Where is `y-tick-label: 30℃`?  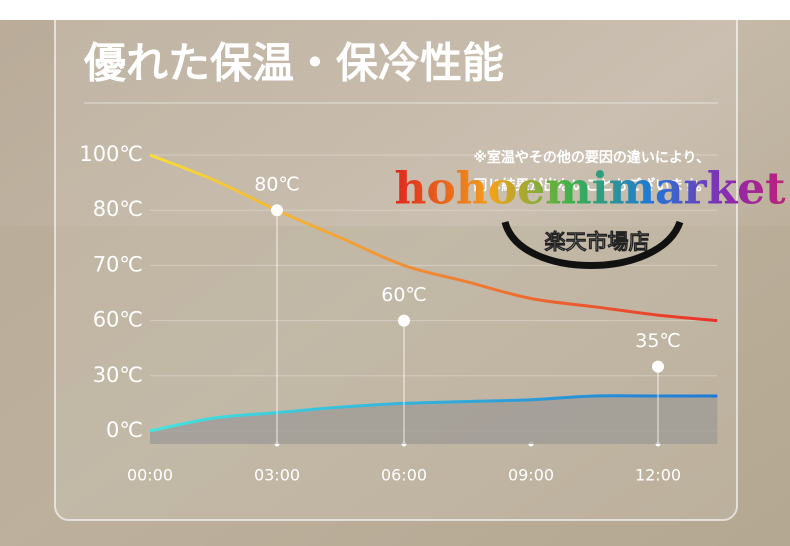 y-tick-label: 30℃ is located at coordinates (118, 375).